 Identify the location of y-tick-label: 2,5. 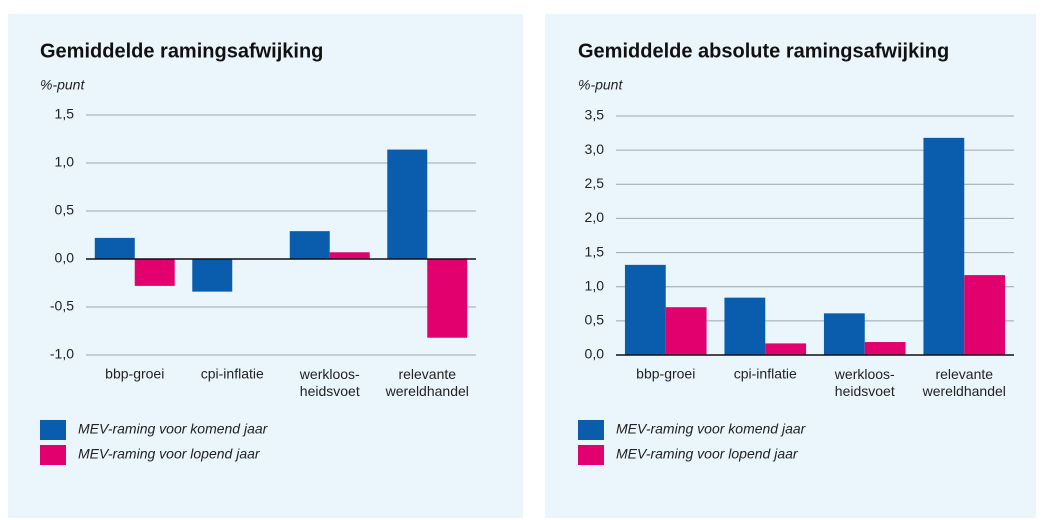
(595, 183).